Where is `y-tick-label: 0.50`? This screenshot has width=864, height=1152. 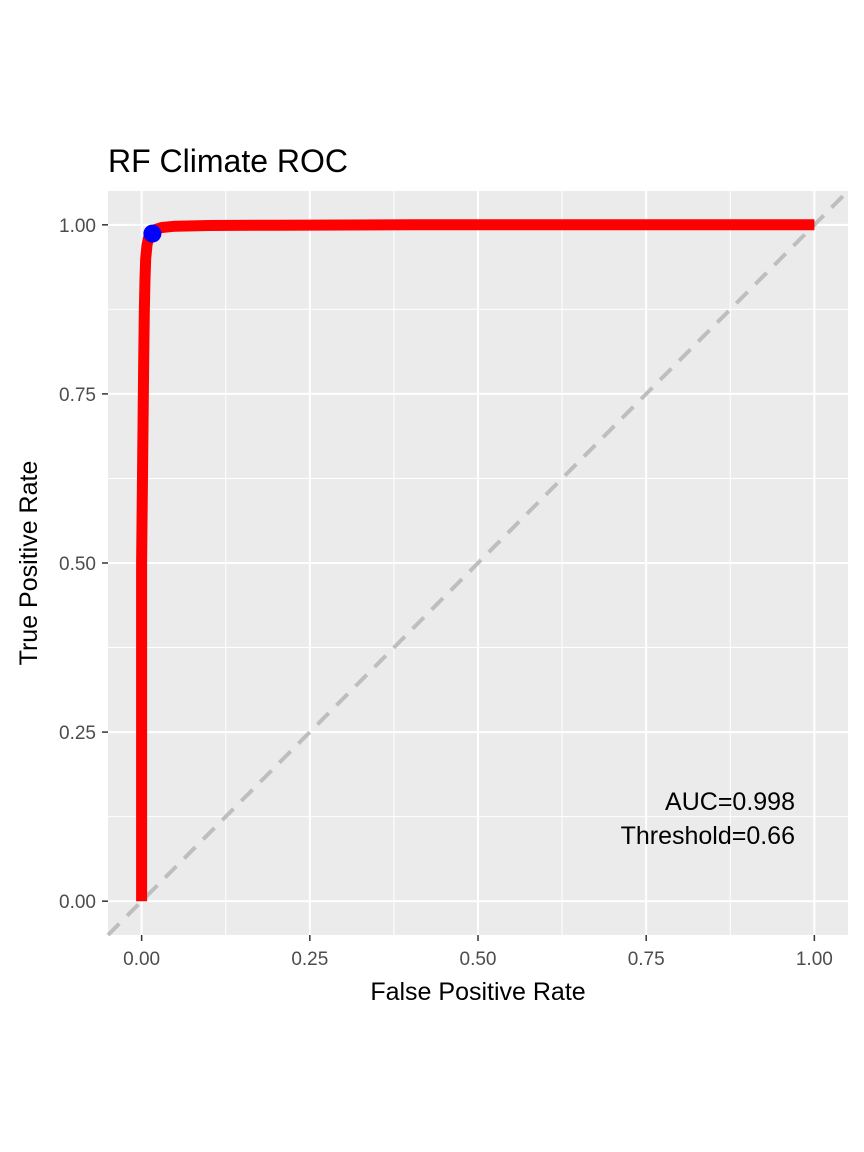 y-tick-label: 0.50 is located at coordinates (77, 564).